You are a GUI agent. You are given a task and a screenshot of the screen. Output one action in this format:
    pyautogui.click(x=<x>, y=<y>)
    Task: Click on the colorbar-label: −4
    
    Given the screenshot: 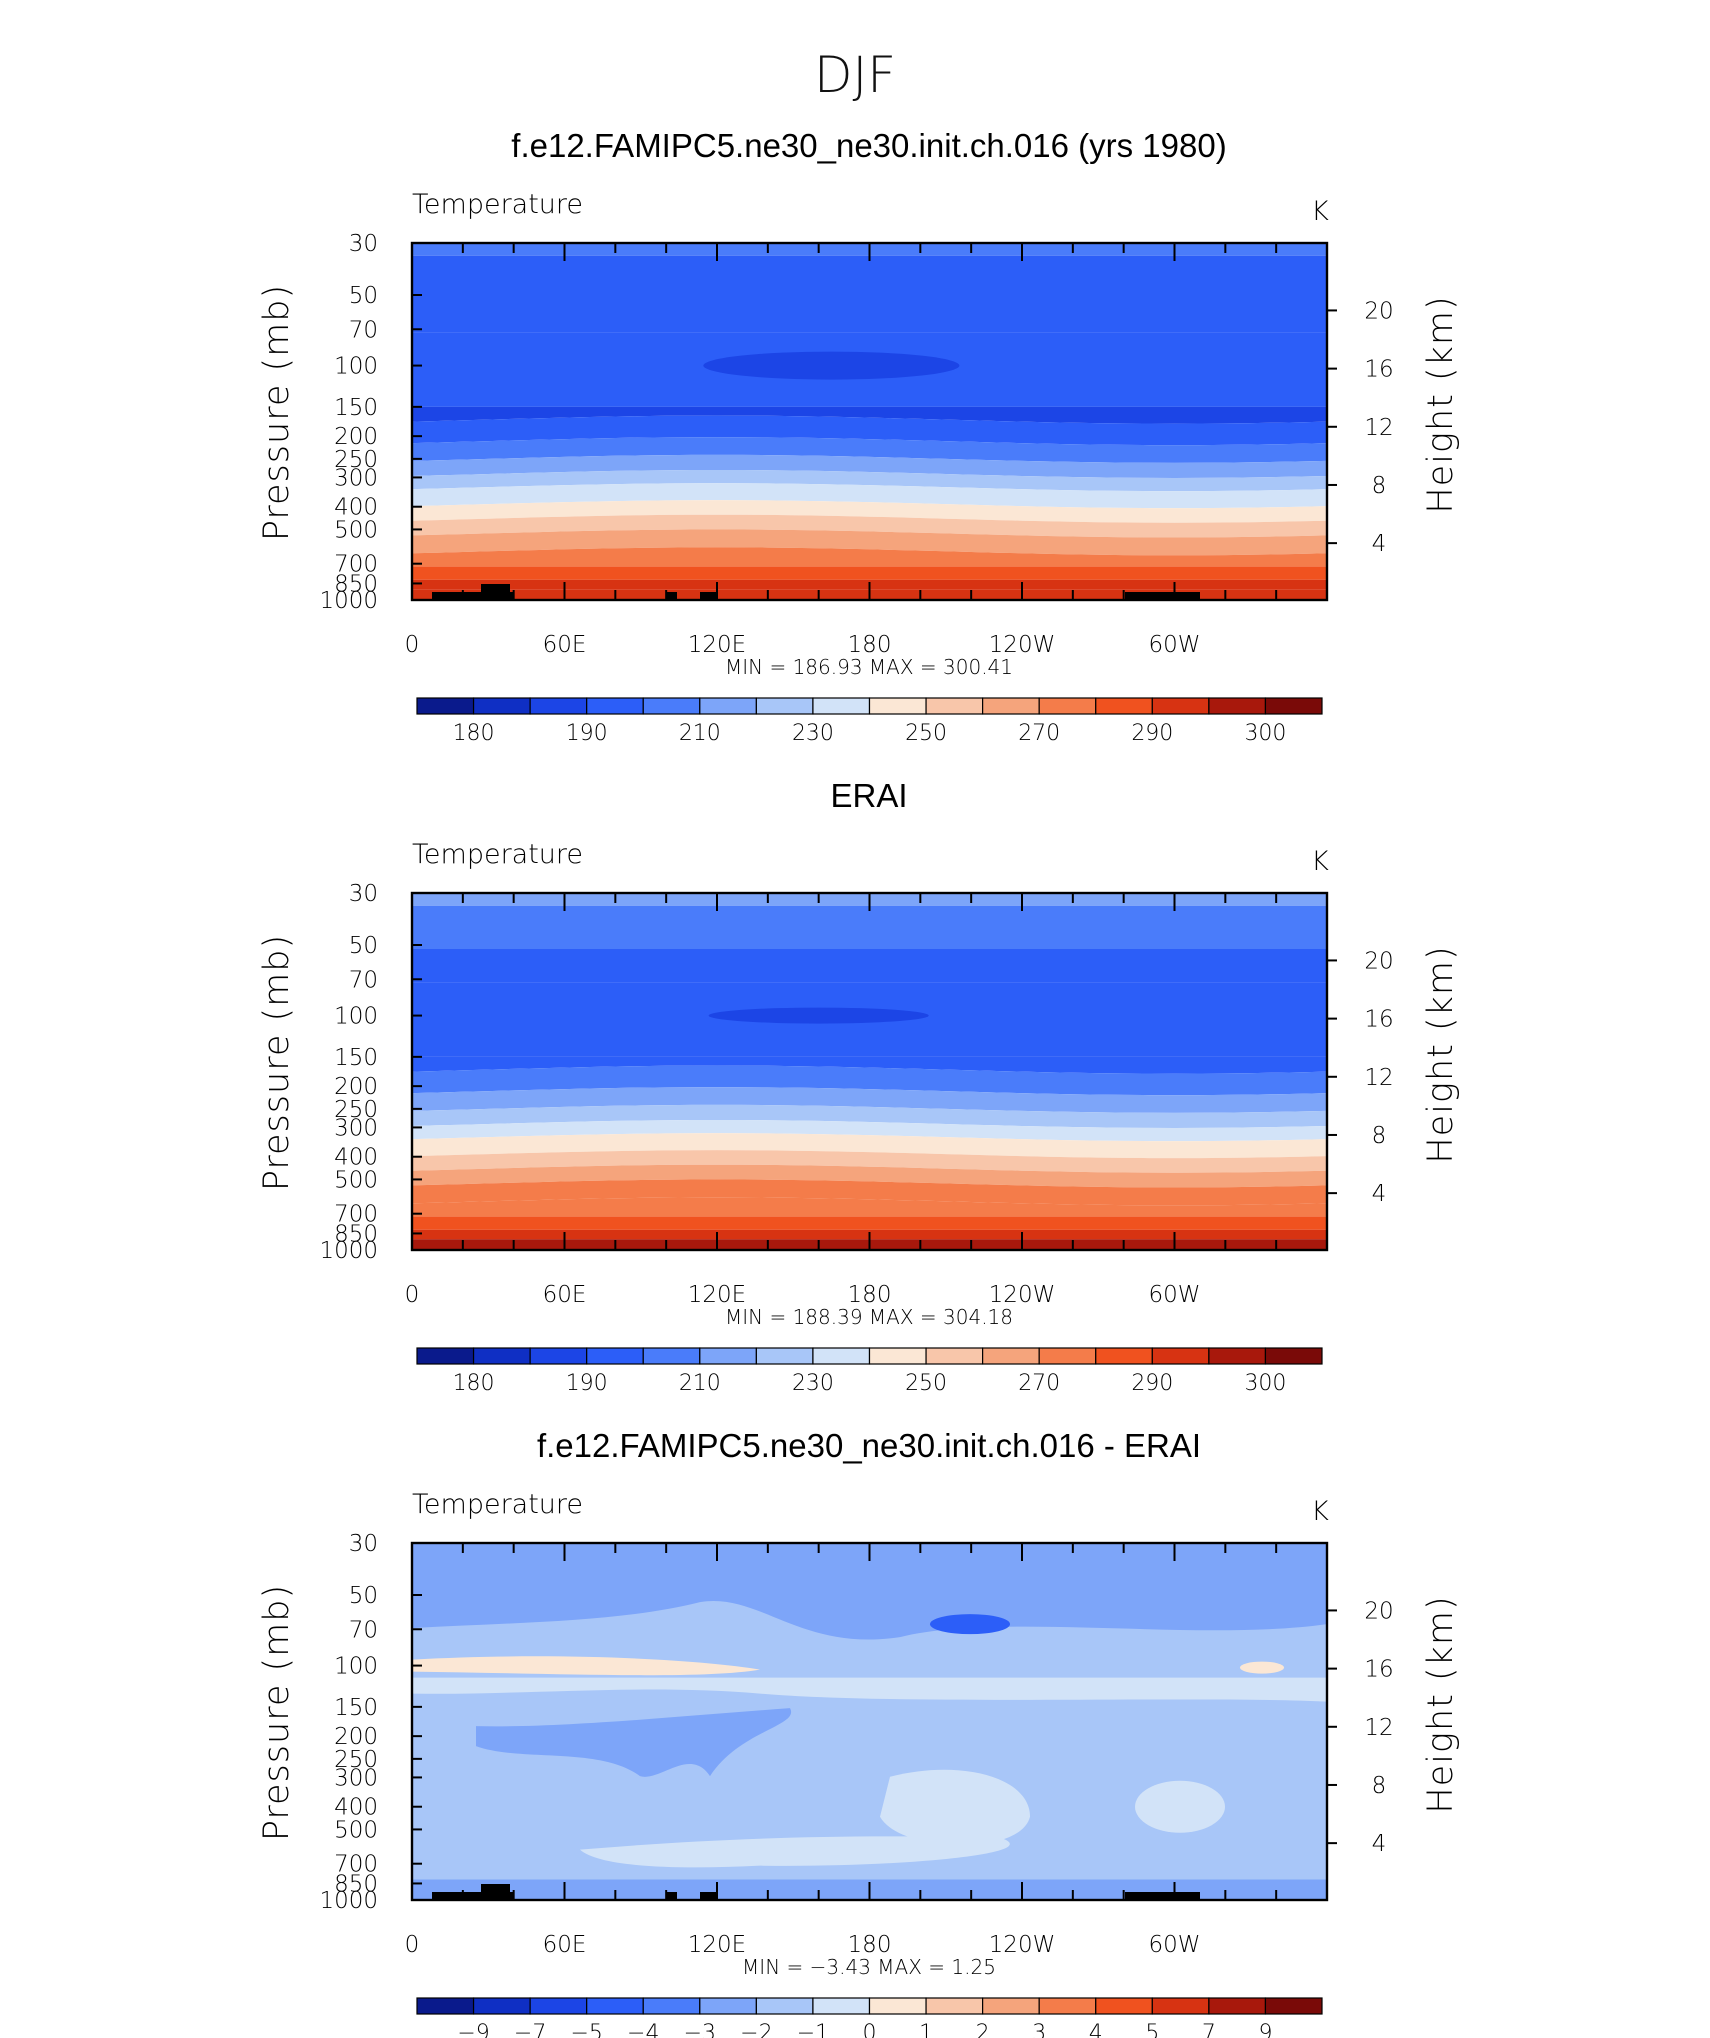 What is the action you would take?
    pyautogui.click(x=643, y=2029)
    